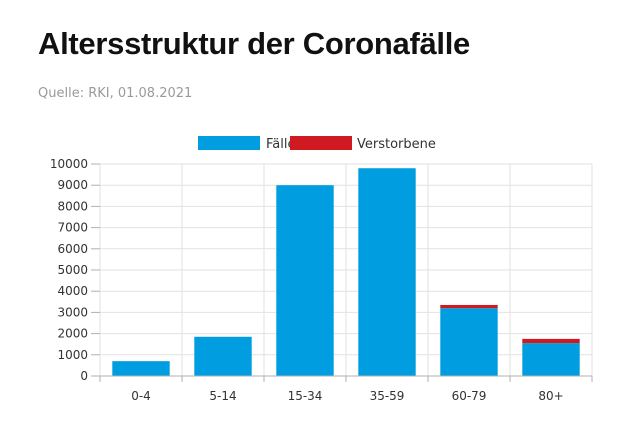  I want to click on y-tick-label: 0, so click(84, 376).